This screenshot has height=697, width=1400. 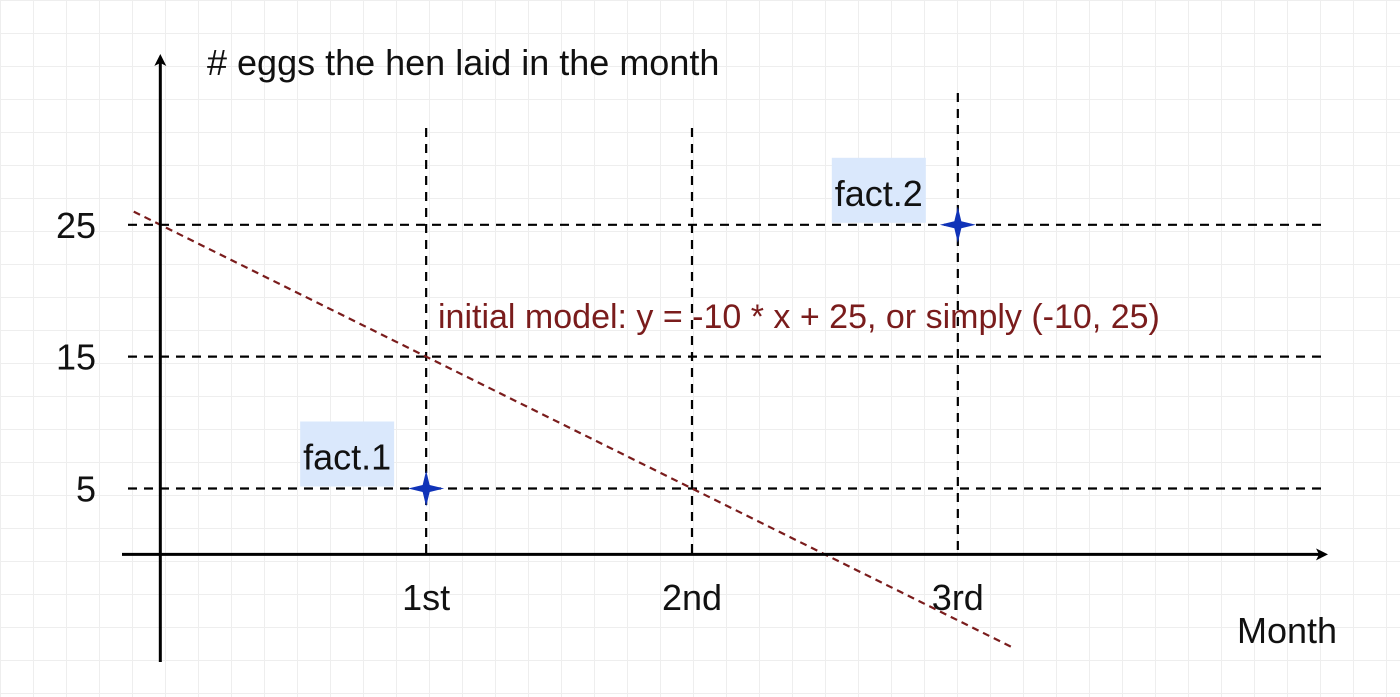 I want to click on x-tick-label: 1st, so click(x=426, y=597).